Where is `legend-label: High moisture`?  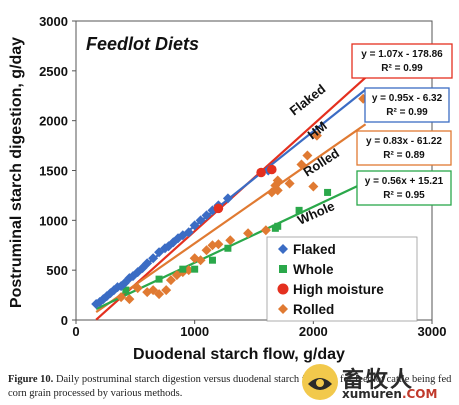
legend-label: High moisture is located at coordinates (338, 289).